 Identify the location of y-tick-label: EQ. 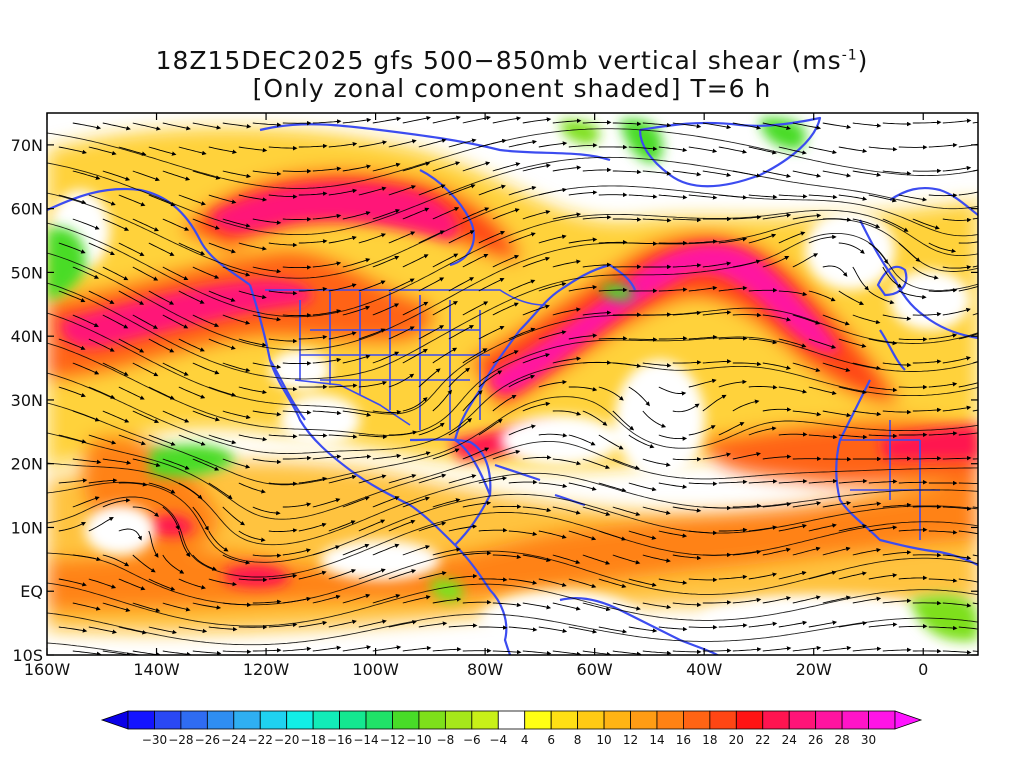
(31, 591).